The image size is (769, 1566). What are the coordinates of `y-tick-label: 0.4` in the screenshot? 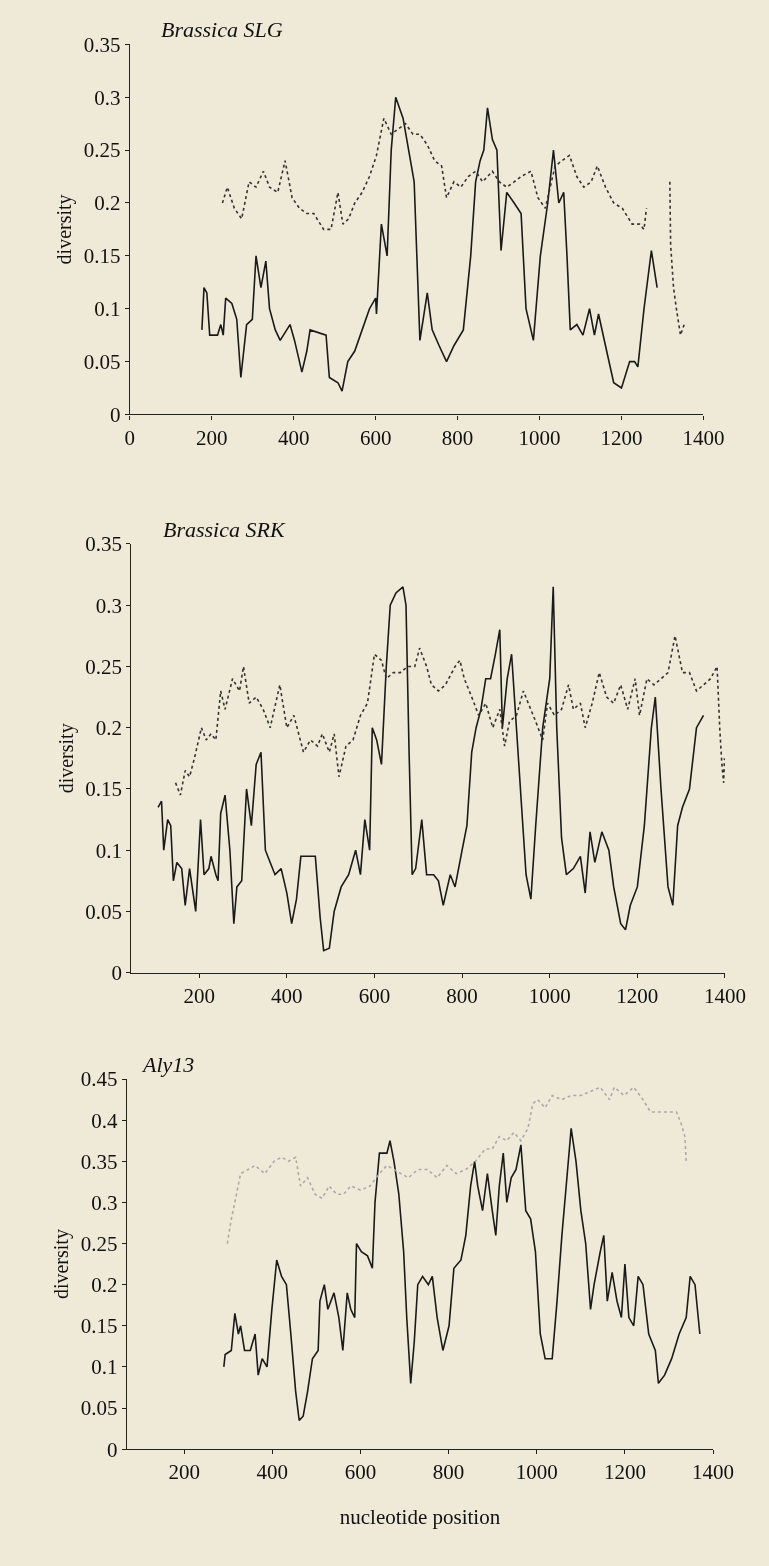 It's located at (105, 1120).